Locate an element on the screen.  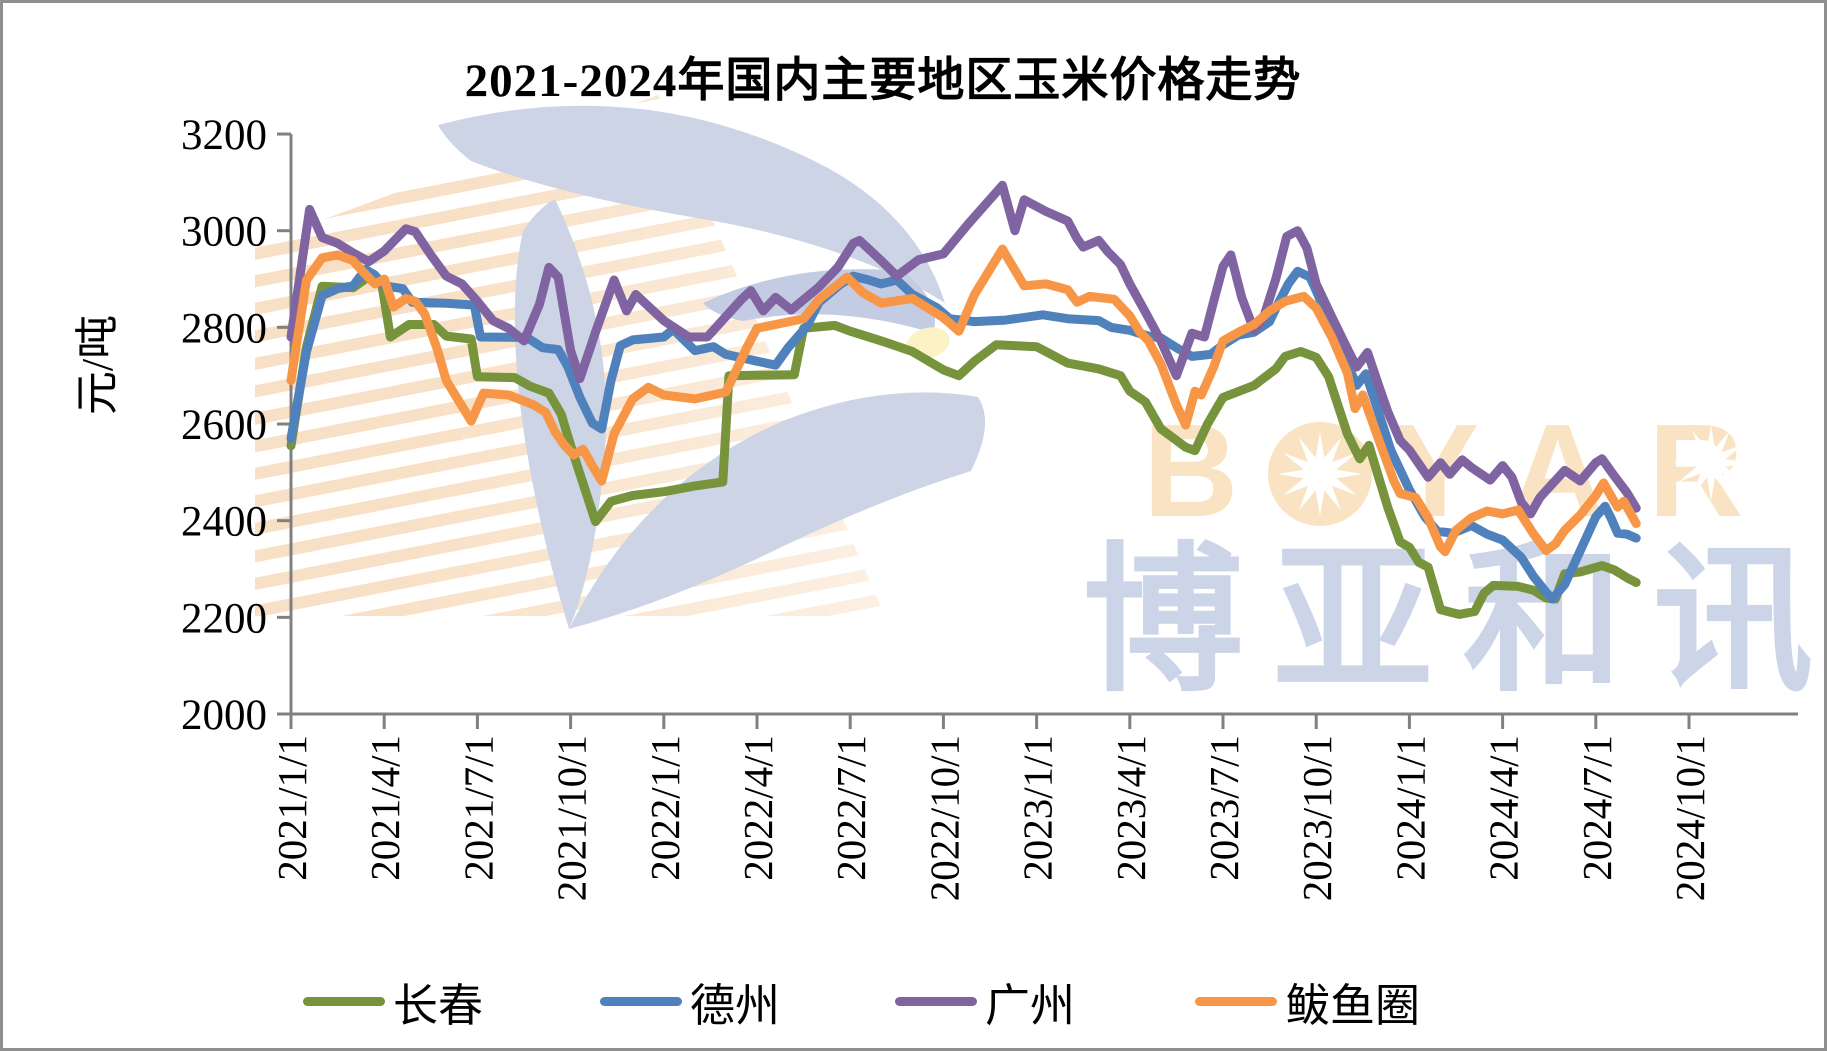
watermark-cjk-text: 博亚和讯 is located at coordinates (1455, 620).